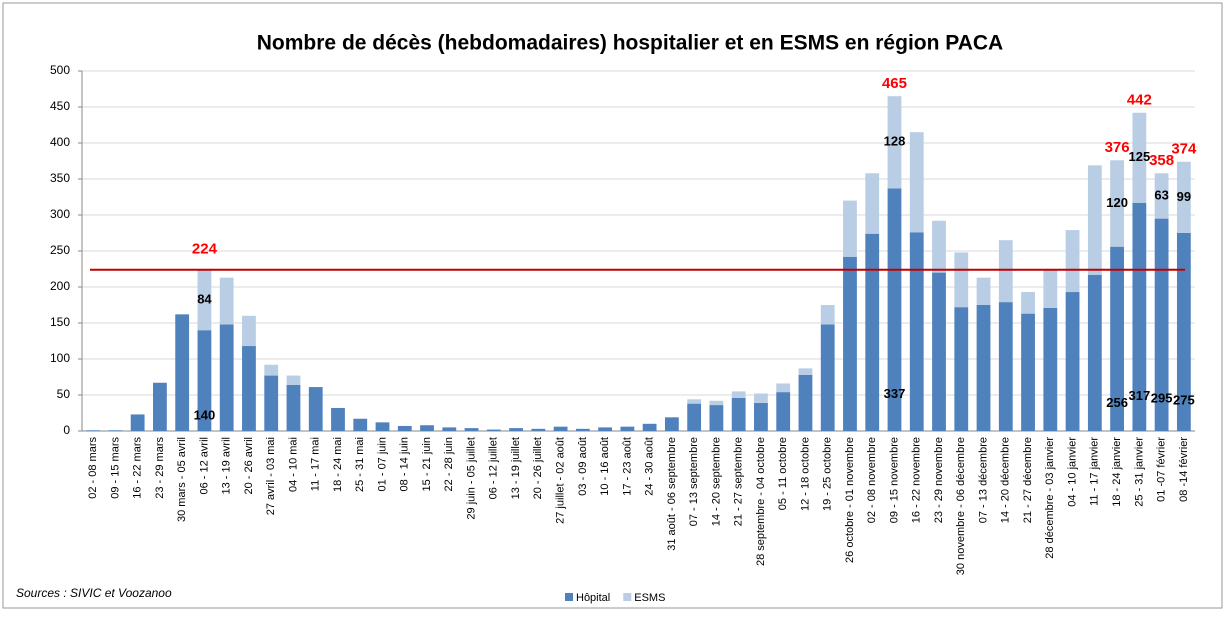  What do you see at coordinates (427, 464) in the screenshot?
I see `x-tick-label: 15 - 21 juin` at bounding box center [427, 464].